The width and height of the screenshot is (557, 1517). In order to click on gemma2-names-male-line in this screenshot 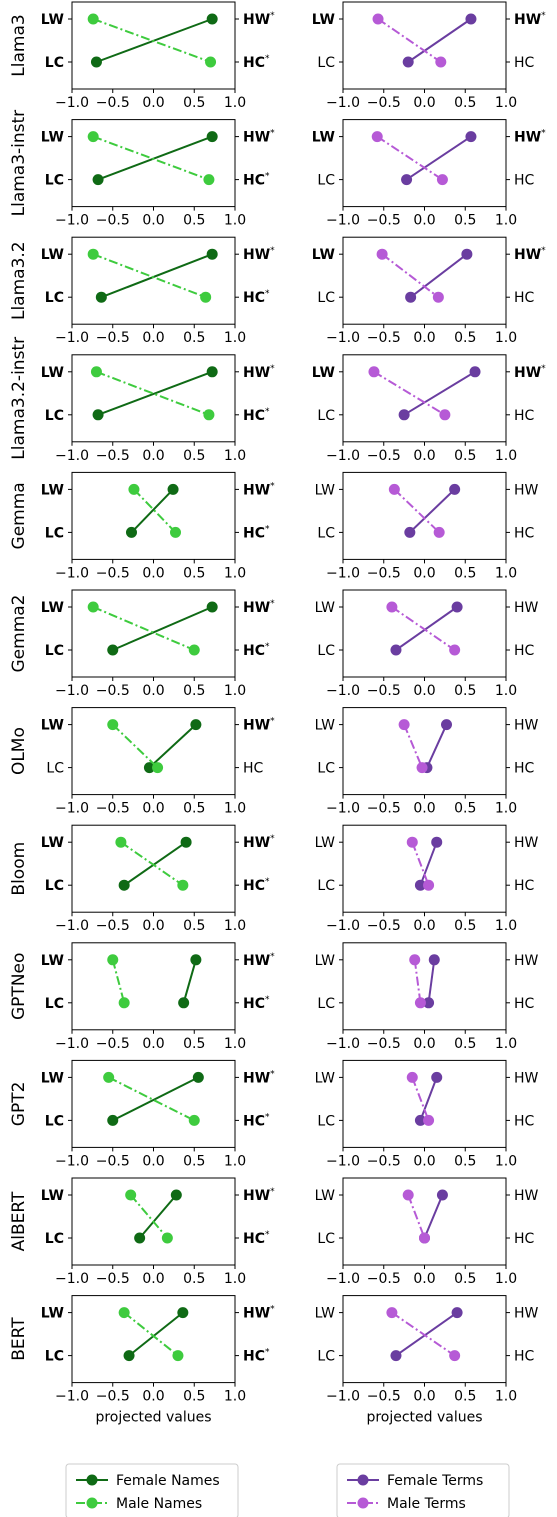, I will do `click(143, 628)`.